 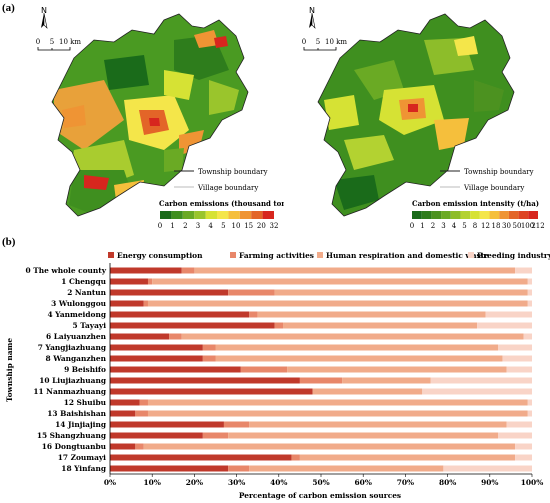 What do you see at coordinates (236, 482) in the screenshot?
I see `x-tick-label: 30%` at bounding box center [236, 482].